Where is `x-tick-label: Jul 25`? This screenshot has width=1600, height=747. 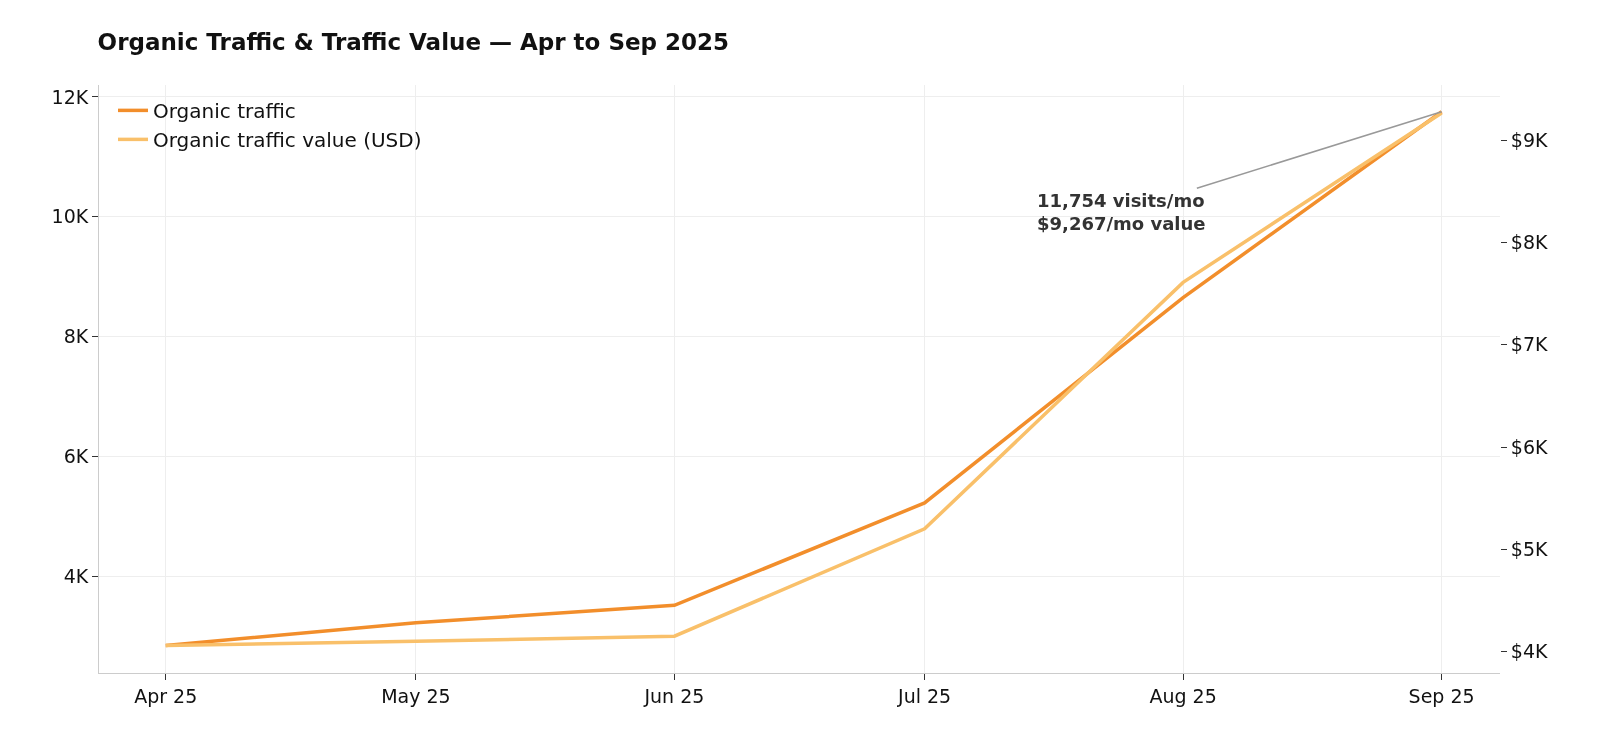 x-tick-label: Jul 25 is located at coordinates (924, 695).